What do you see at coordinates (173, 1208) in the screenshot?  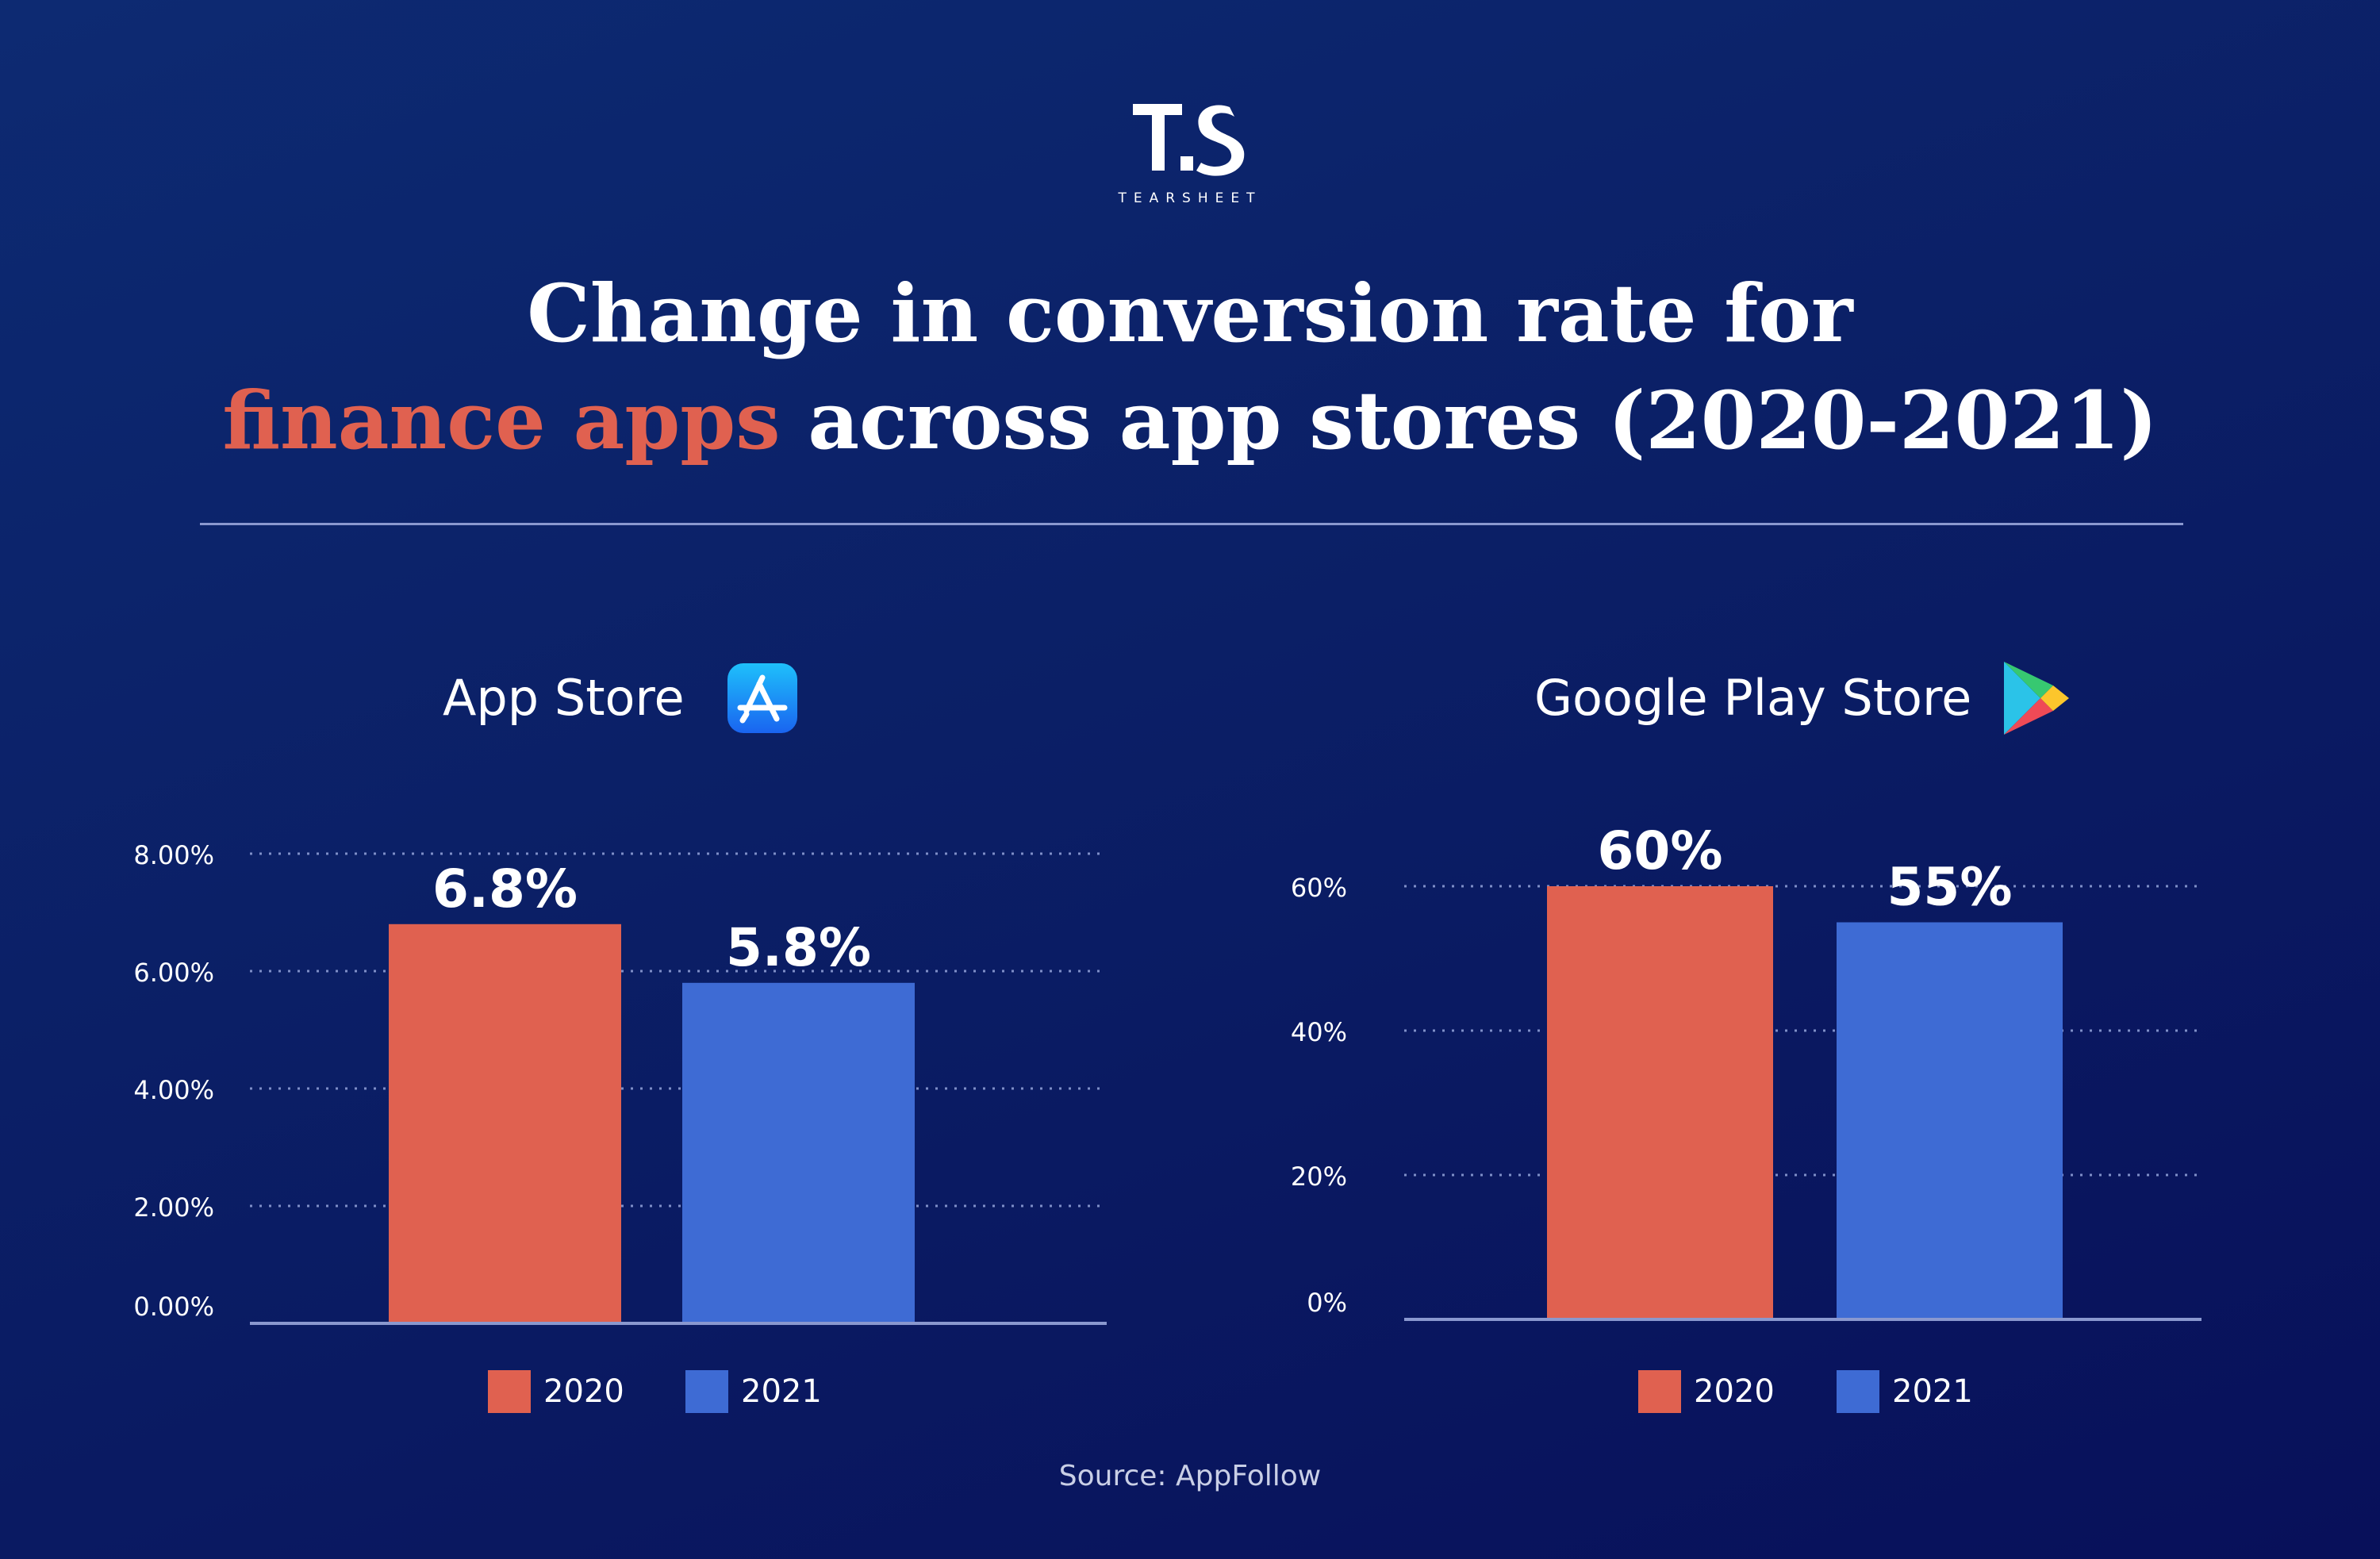 I see `y-tick-label: 2.00%` at bounding box center [173, 1208].